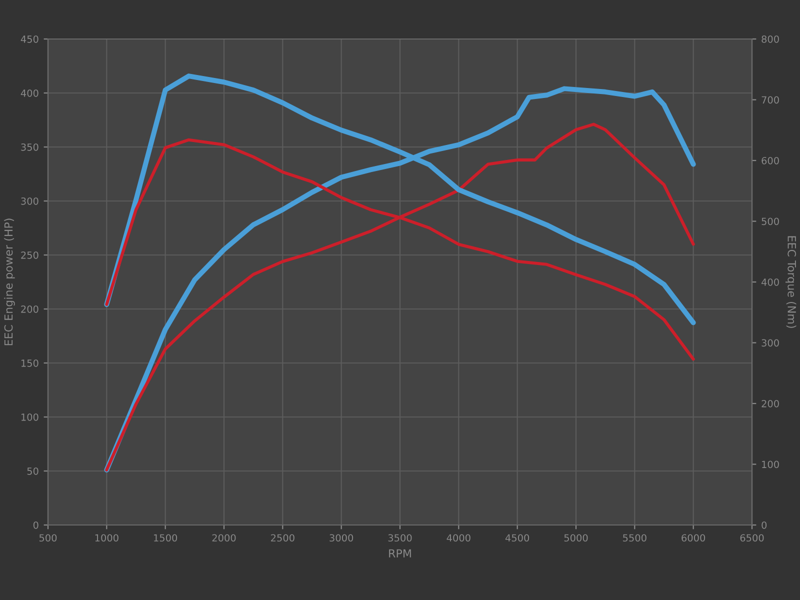 This screenshot has width=800, height=600. I want to click on x-tick-label: 4500, so click(517, 538).